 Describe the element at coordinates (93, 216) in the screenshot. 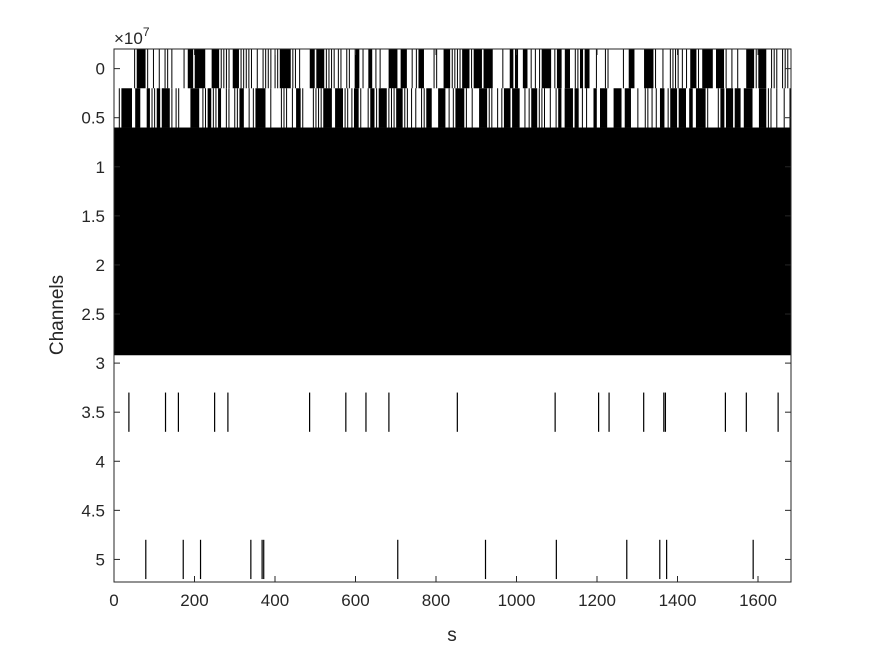

I see `y-tick-label: 1.5` at that location.